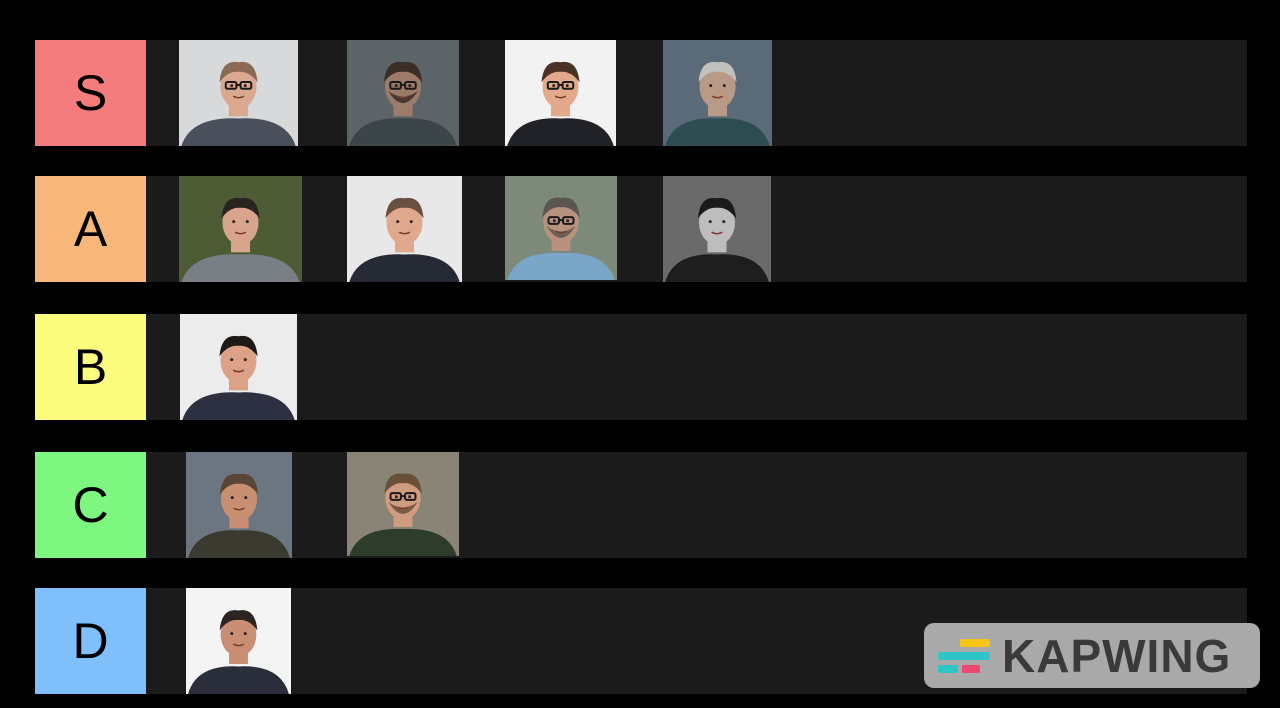  I want to click on tier-items-d, so click(641, 641).